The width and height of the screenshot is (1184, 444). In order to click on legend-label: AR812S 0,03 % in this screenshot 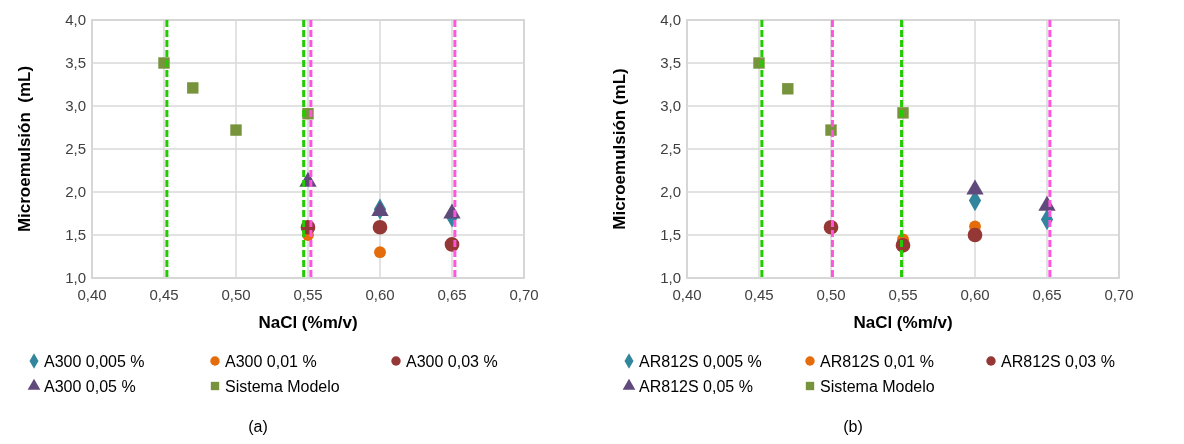, I will do `click(1058, 361)`.